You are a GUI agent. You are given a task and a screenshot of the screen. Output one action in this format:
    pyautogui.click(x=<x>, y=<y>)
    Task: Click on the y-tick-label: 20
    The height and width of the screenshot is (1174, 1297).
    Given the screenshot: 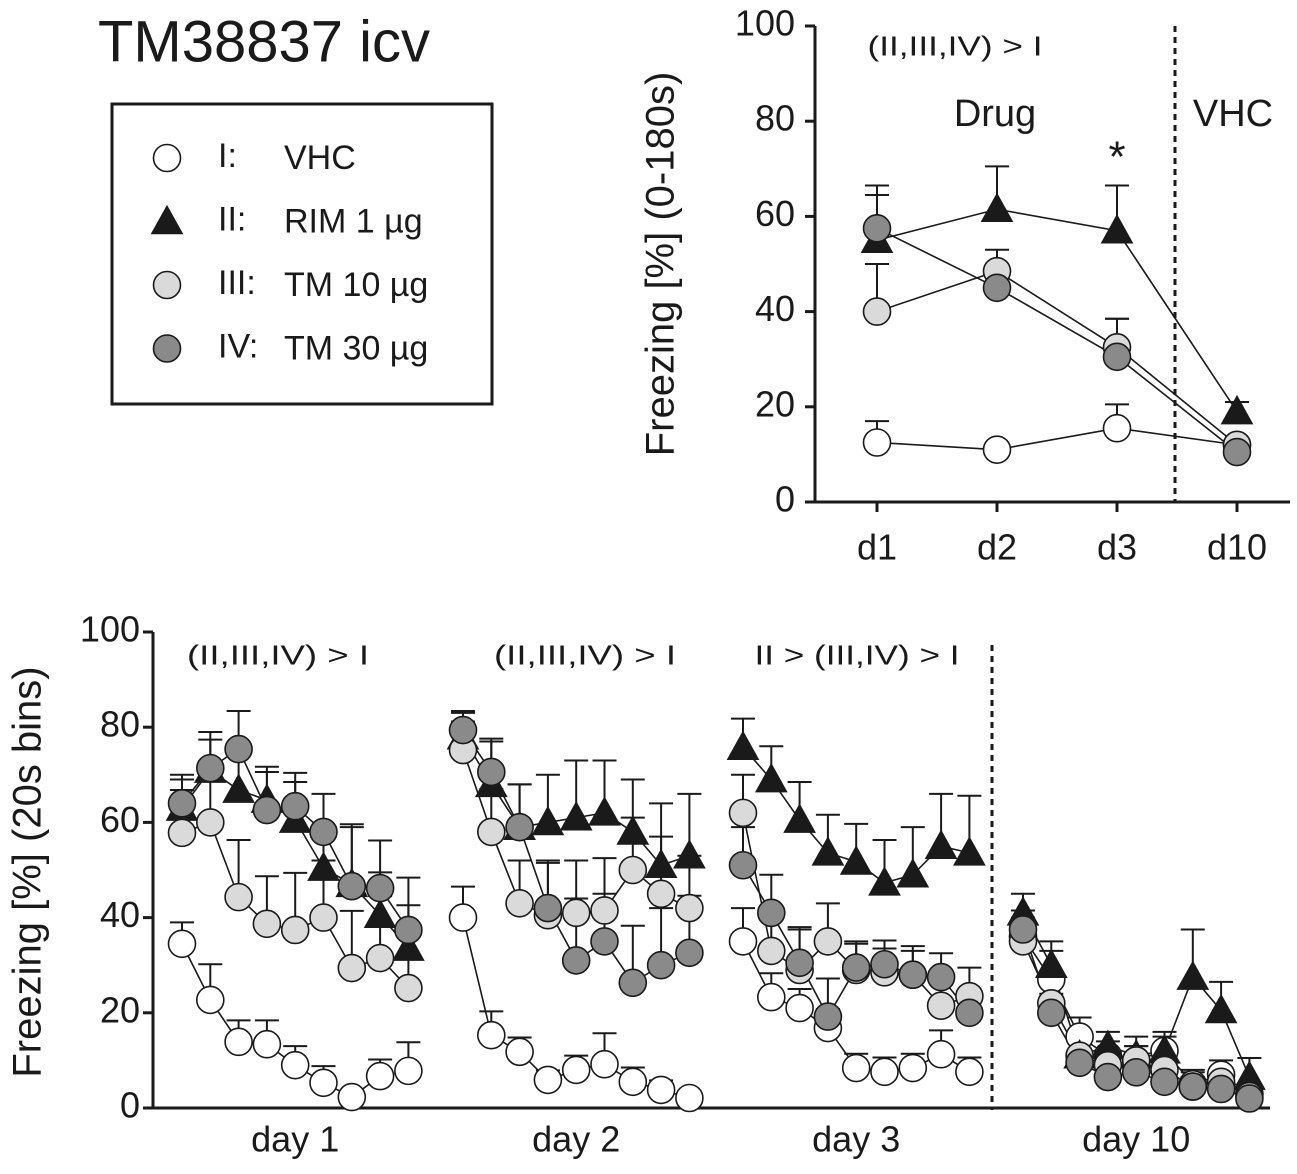 What is the action you would take?
    pyautogui.click(x=120, y=1009)
    